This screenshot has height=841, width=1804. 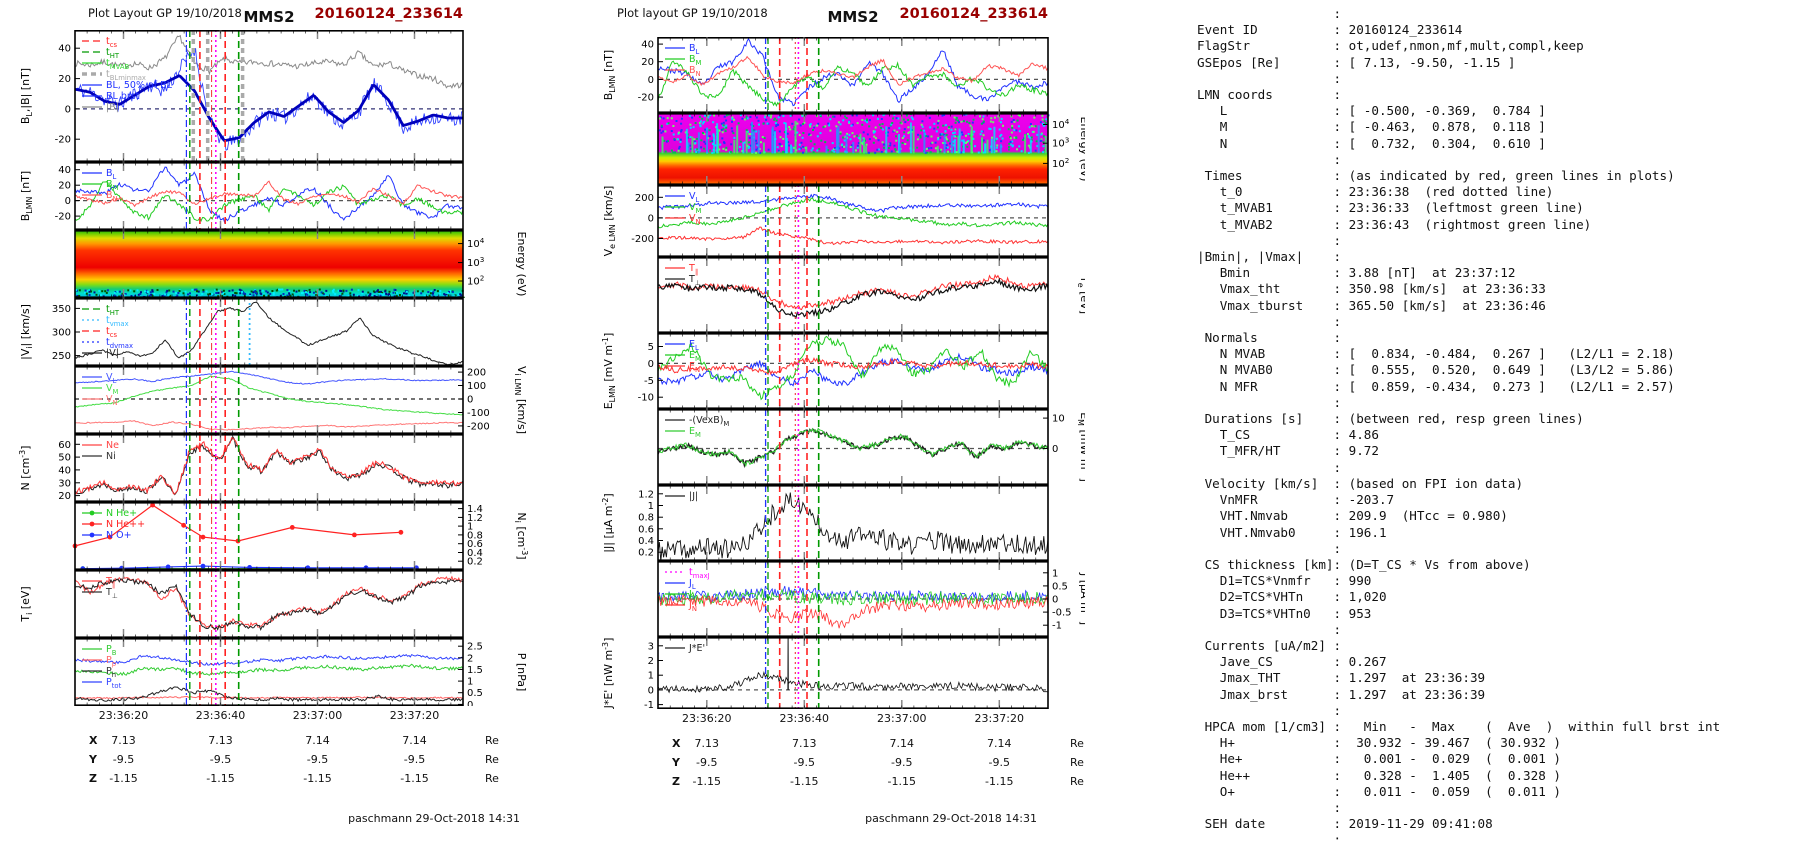 I want to click on svg-text: BL, 50% of BL, so click(x=139, y=85).